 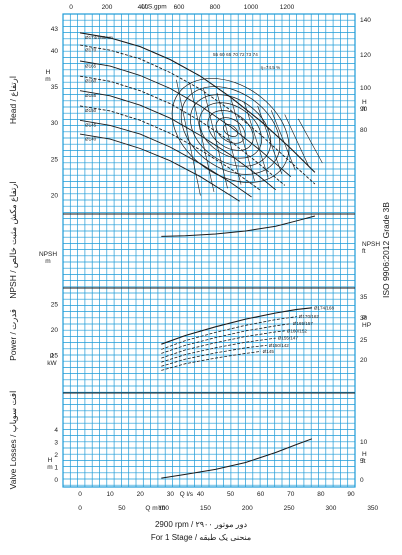 I want to click on head-curve-label: Ø150, so click(x=91, y=110).